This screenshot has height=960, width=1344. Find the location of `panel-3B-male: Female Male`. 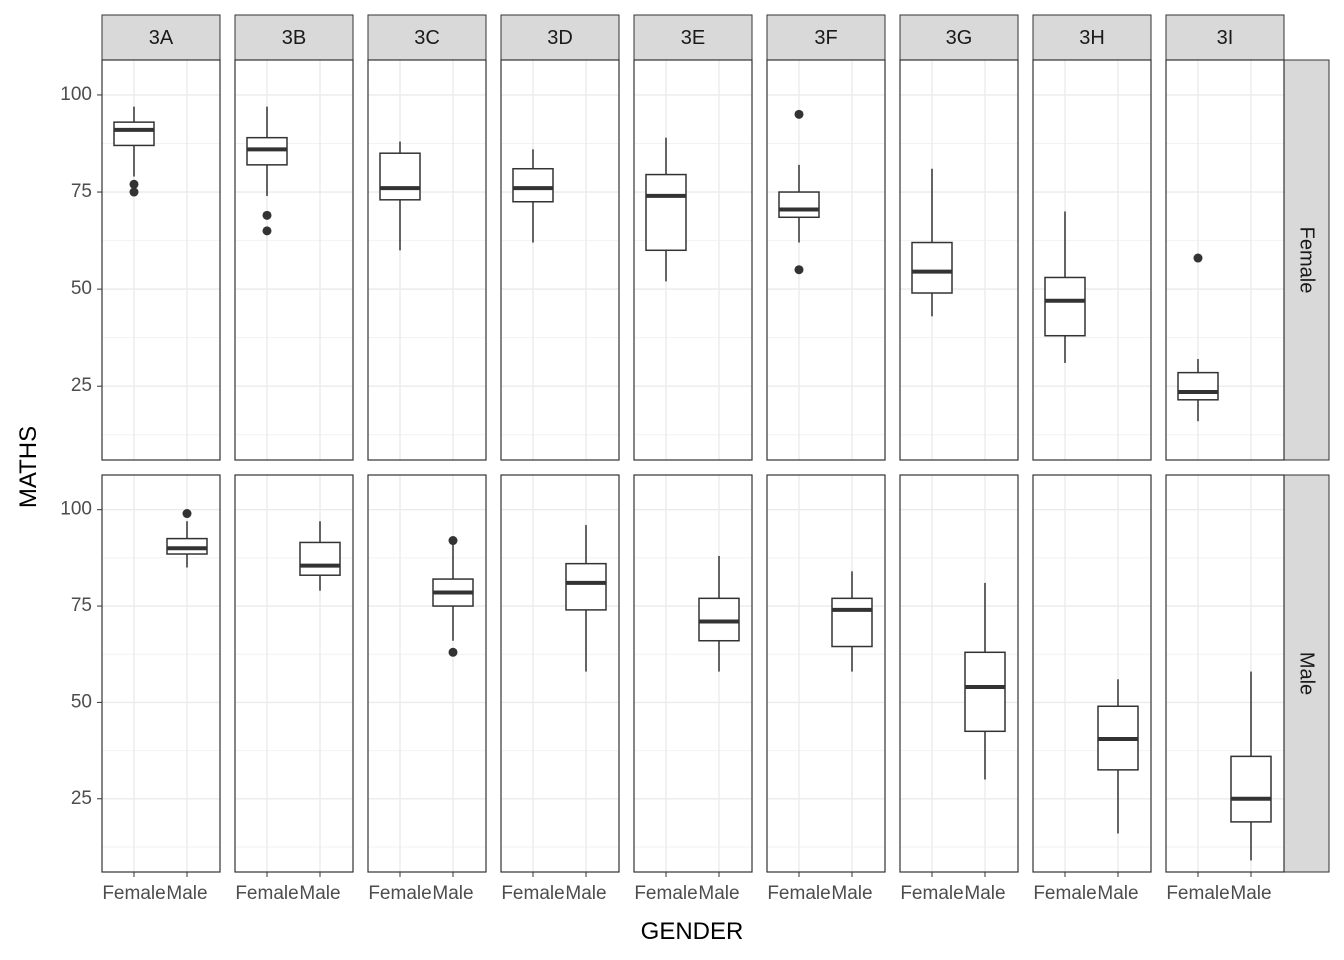

panel-3B-male: Female Male is located at coordinates (294, 689).